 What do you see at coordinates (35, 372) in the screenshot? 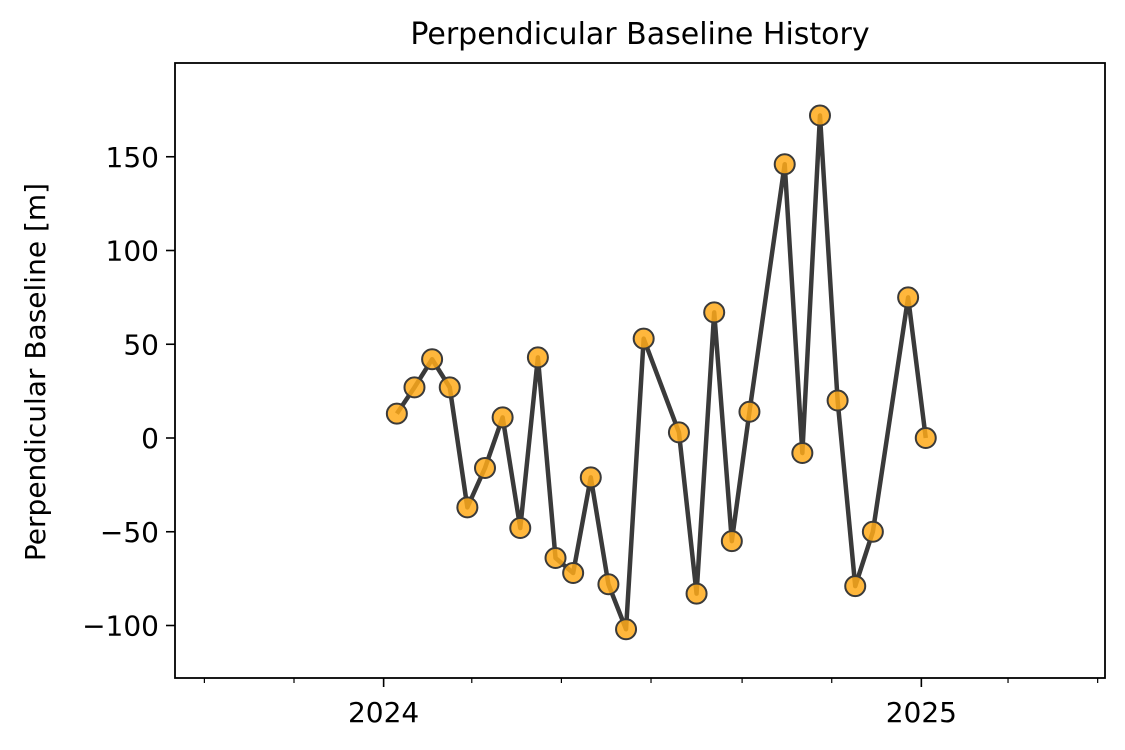
I see `y-axis-label: Perpendicular Baseline [m]` at bounding box center [35, 372].